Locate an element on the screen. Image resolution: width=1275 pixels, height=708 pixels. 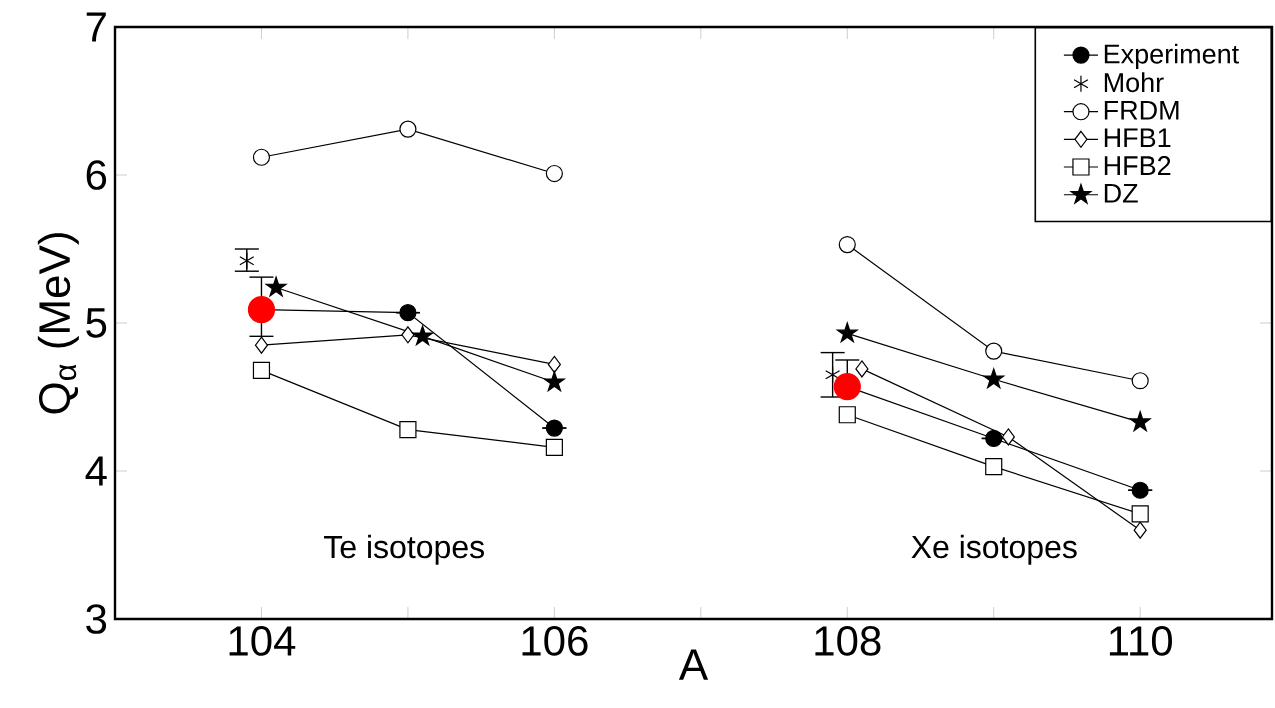
y-tick-label: 3 is located at coordinates (96, 619).